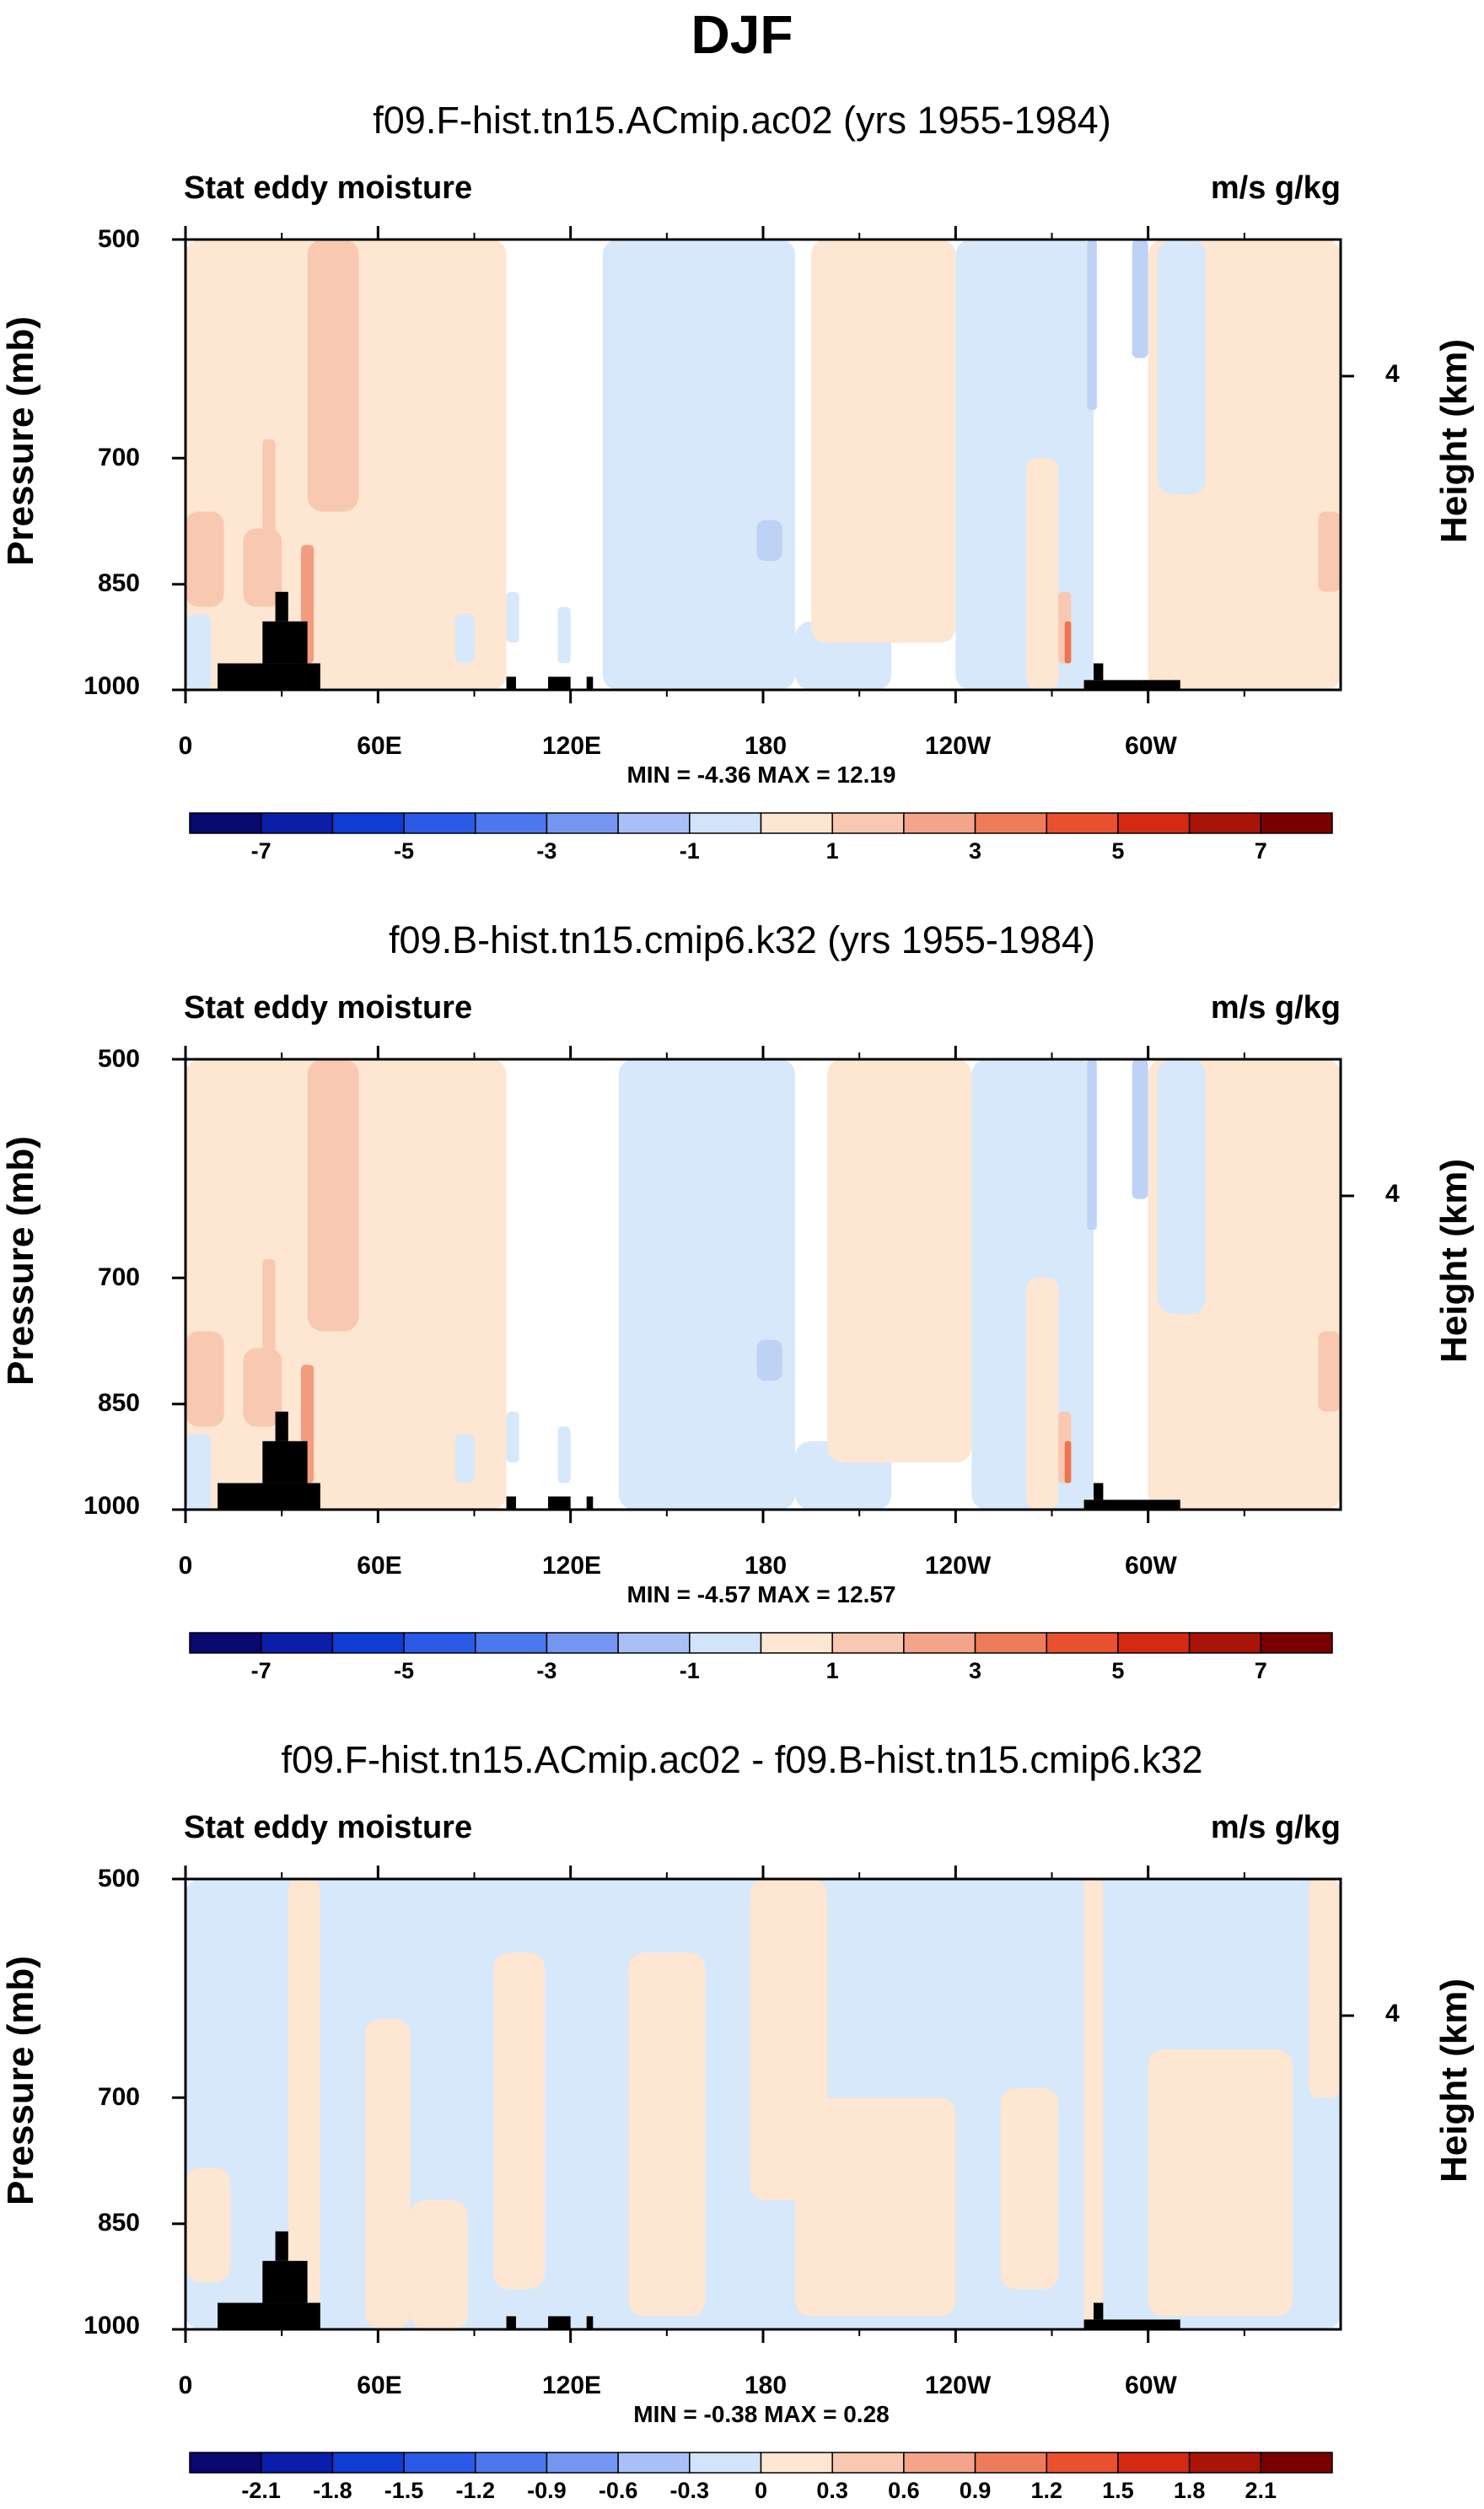  I want to click on colorbar-label: 1, so click(832, 851).